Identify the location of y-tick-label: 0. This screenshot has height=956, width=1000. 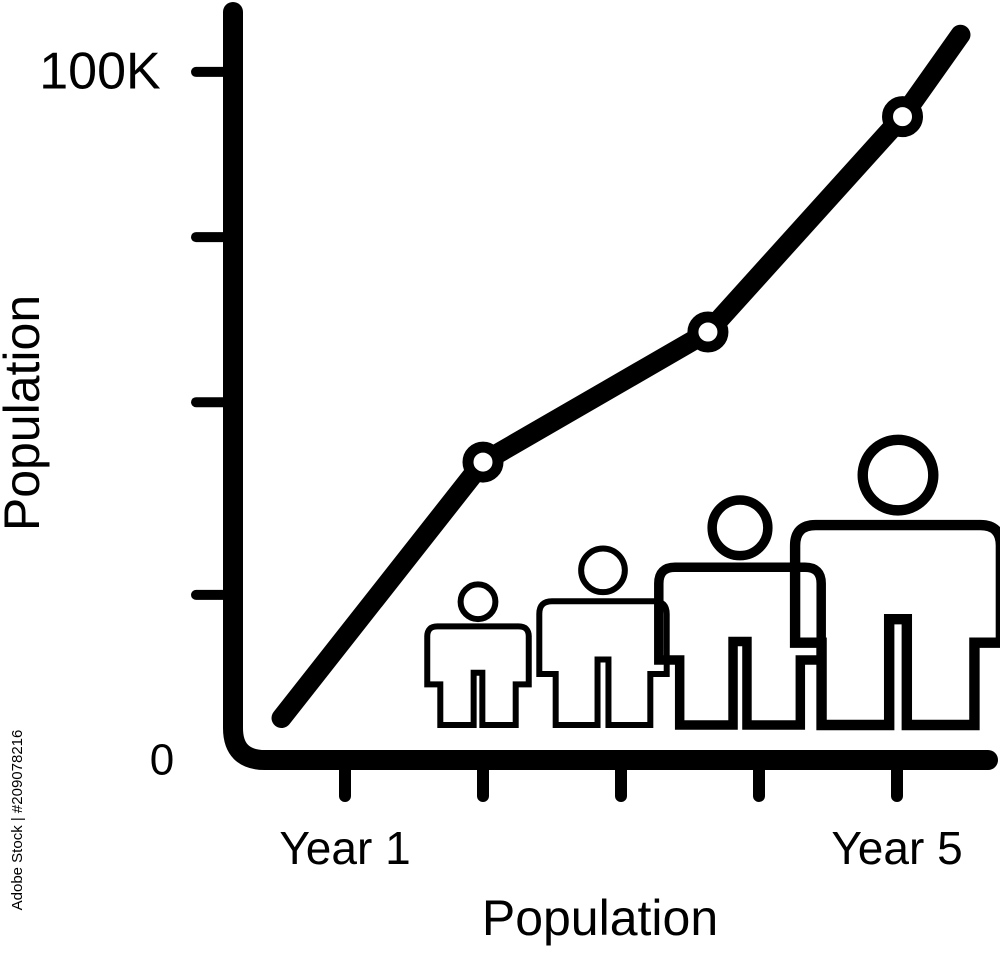
(162, 760).